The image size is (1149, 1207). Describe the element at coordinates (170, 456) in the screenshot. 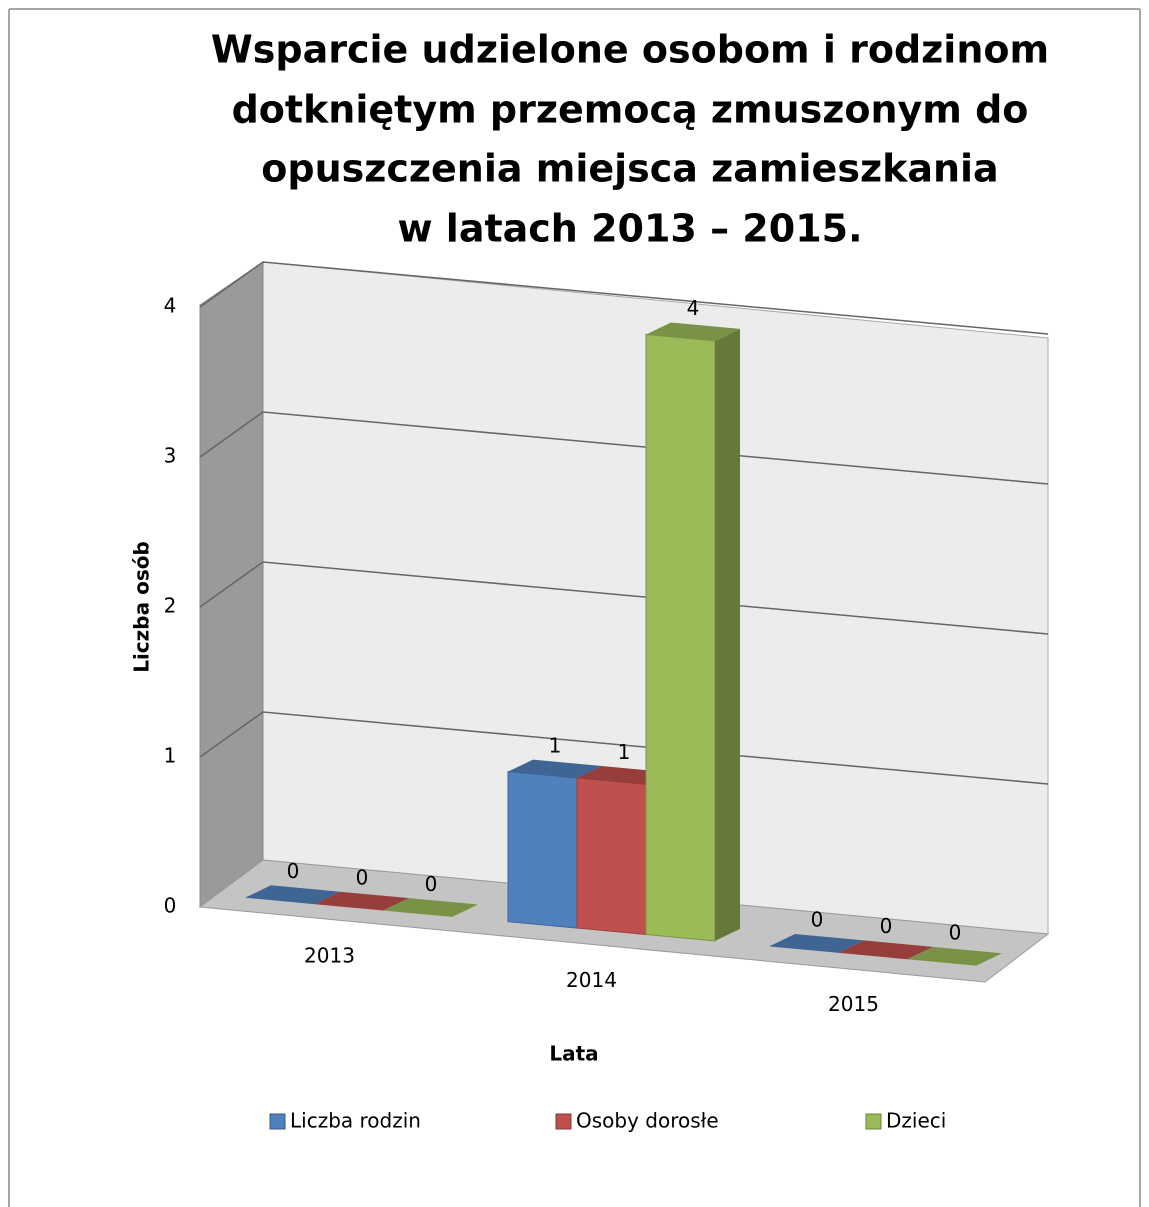

I see `y-tick-label: 3` at that location.